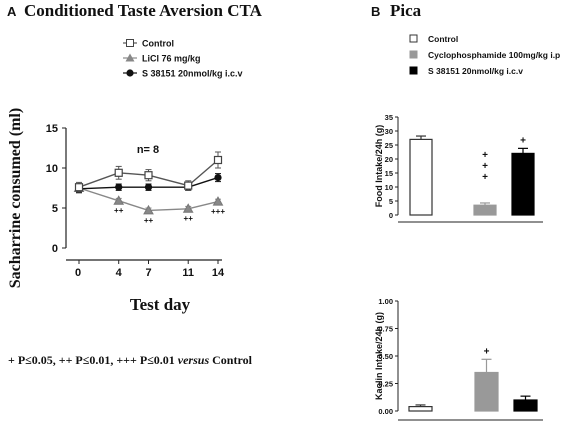 The image size is (567, 428). What do you see at coordinates (475, 71) in the screenshot?
I see `pica-legend-label: S 38151 20nmol/kg i.c.v` at bounding box center [475, 71].